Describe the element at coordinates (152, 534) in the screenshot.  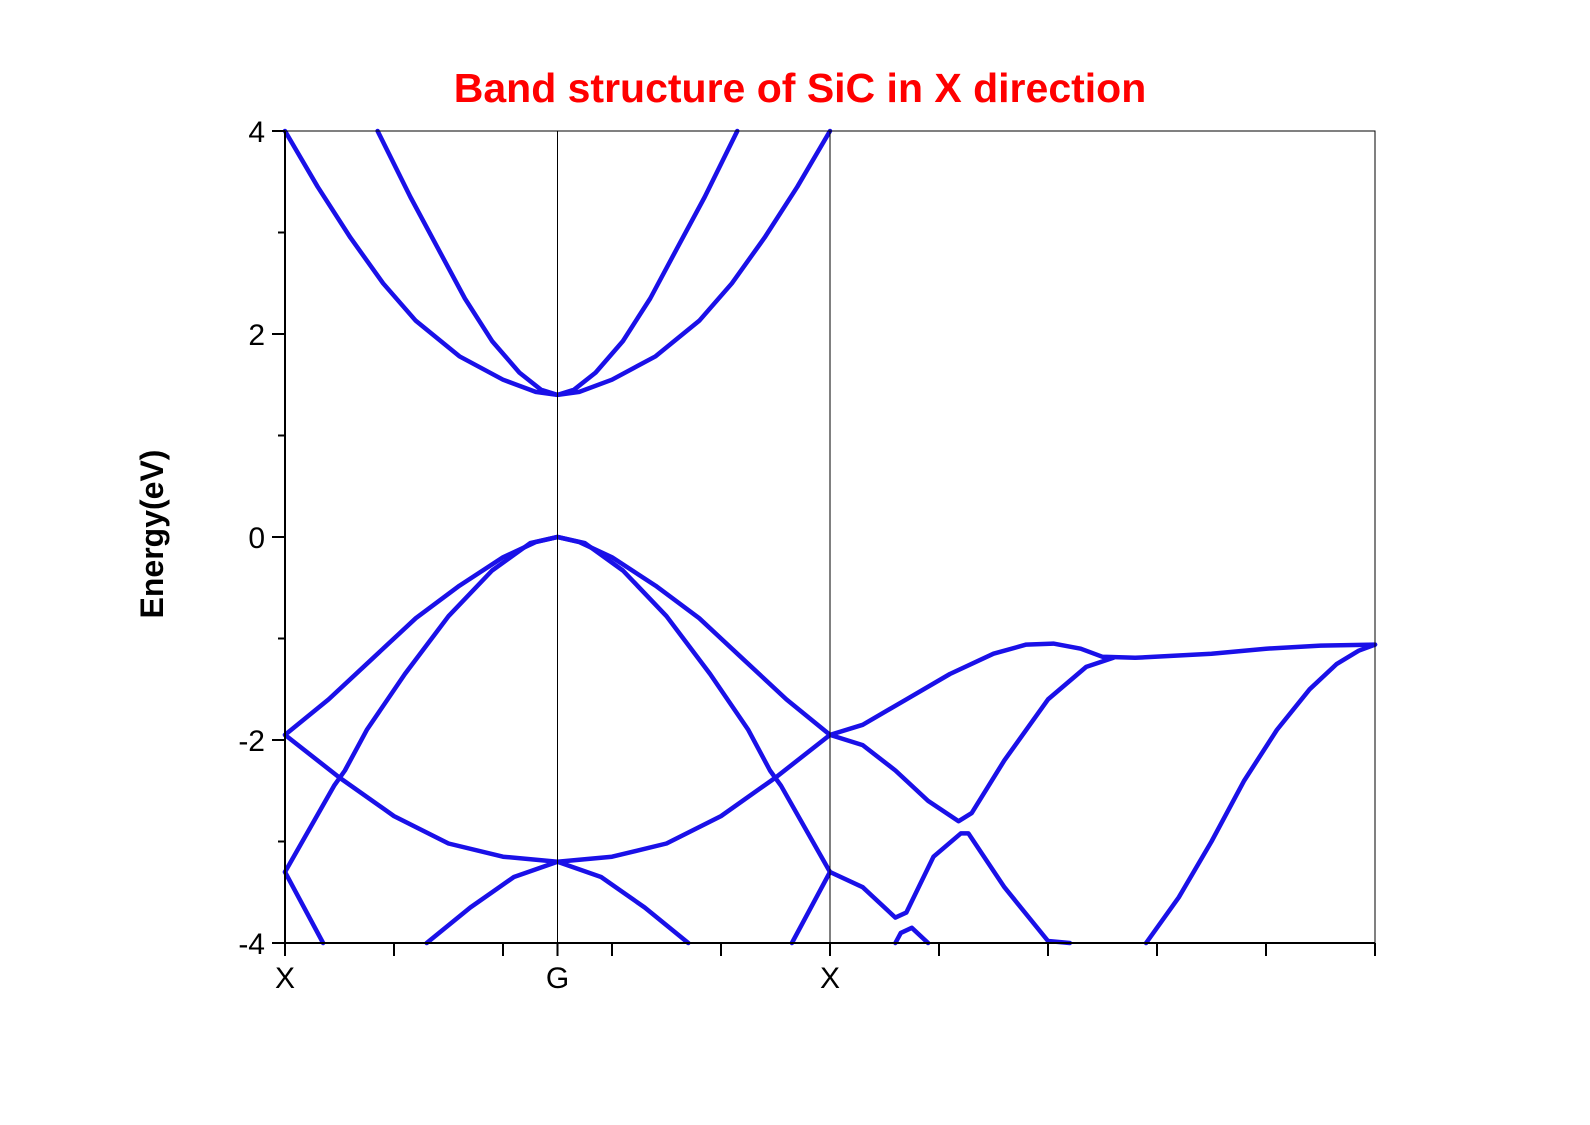
I see `y-axis-label: Energy(eV)` at that location.